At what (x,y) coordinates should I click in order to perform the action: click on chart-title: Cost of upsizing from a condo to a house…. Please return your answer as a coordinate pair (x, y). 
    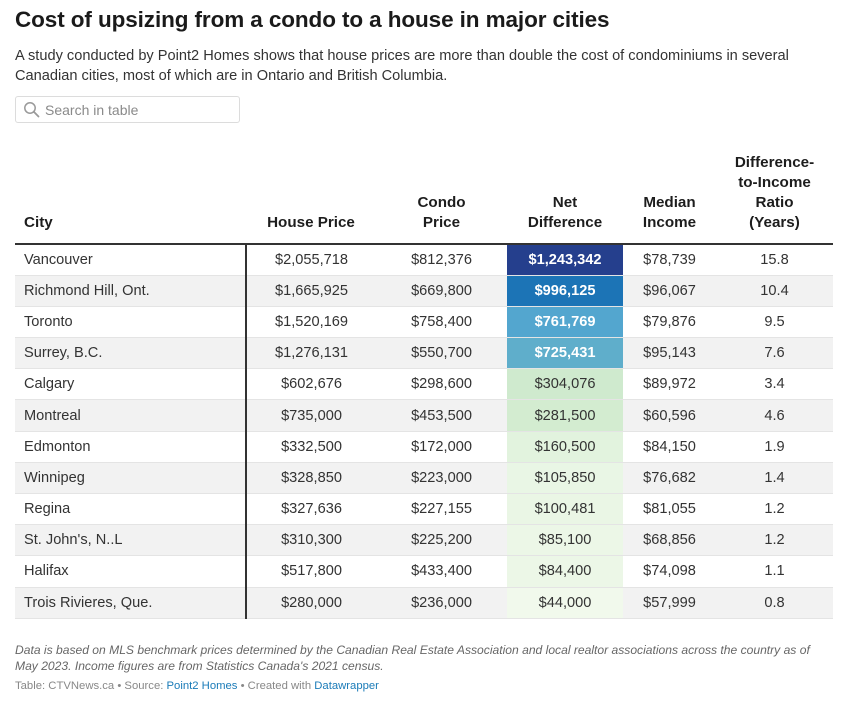
    Looking at the image, I should click on (312, 19).